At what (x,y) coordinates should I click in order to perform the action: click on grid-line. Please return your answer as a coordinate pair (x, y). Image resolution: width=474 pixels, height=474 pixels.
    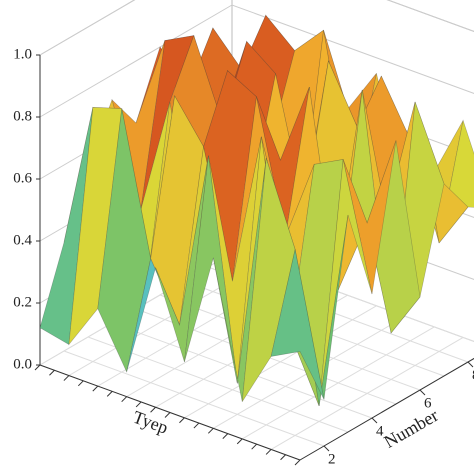
    Looking at the image, I should click on (256, 28).